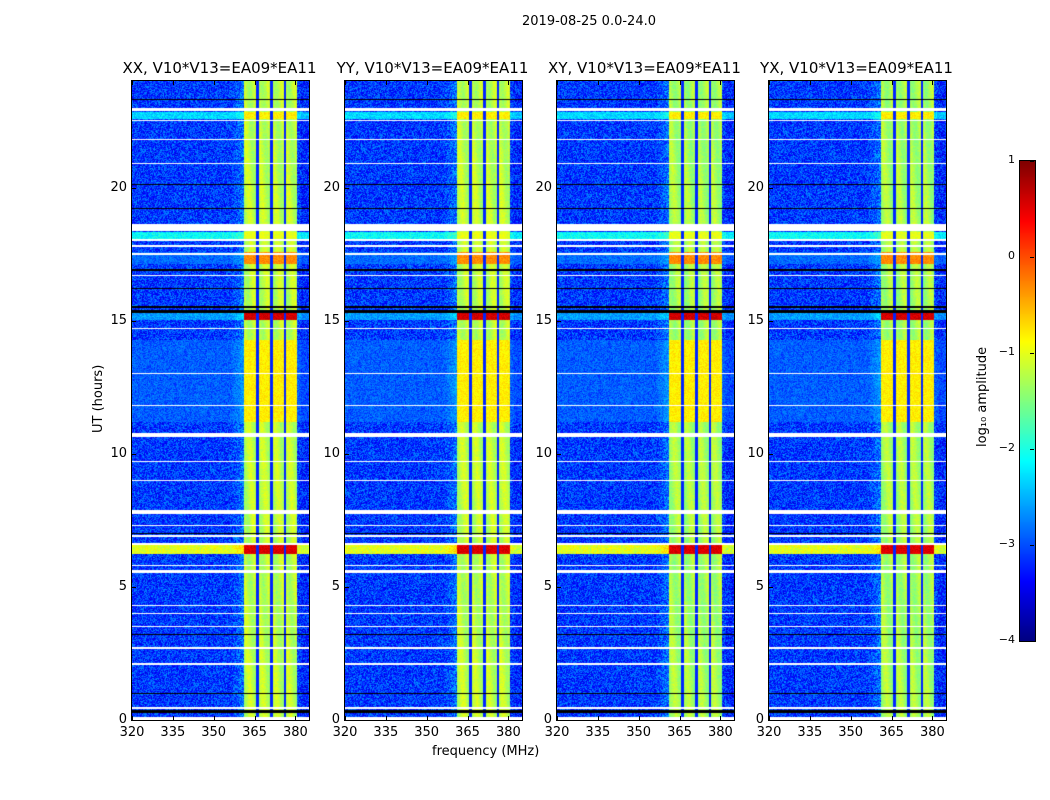 The width and height of the screenshot is (1050, 800). Describe the element at coordinates (1006, 639) in the screenshot. I see `colorbar-tick-label: −4` at that location.